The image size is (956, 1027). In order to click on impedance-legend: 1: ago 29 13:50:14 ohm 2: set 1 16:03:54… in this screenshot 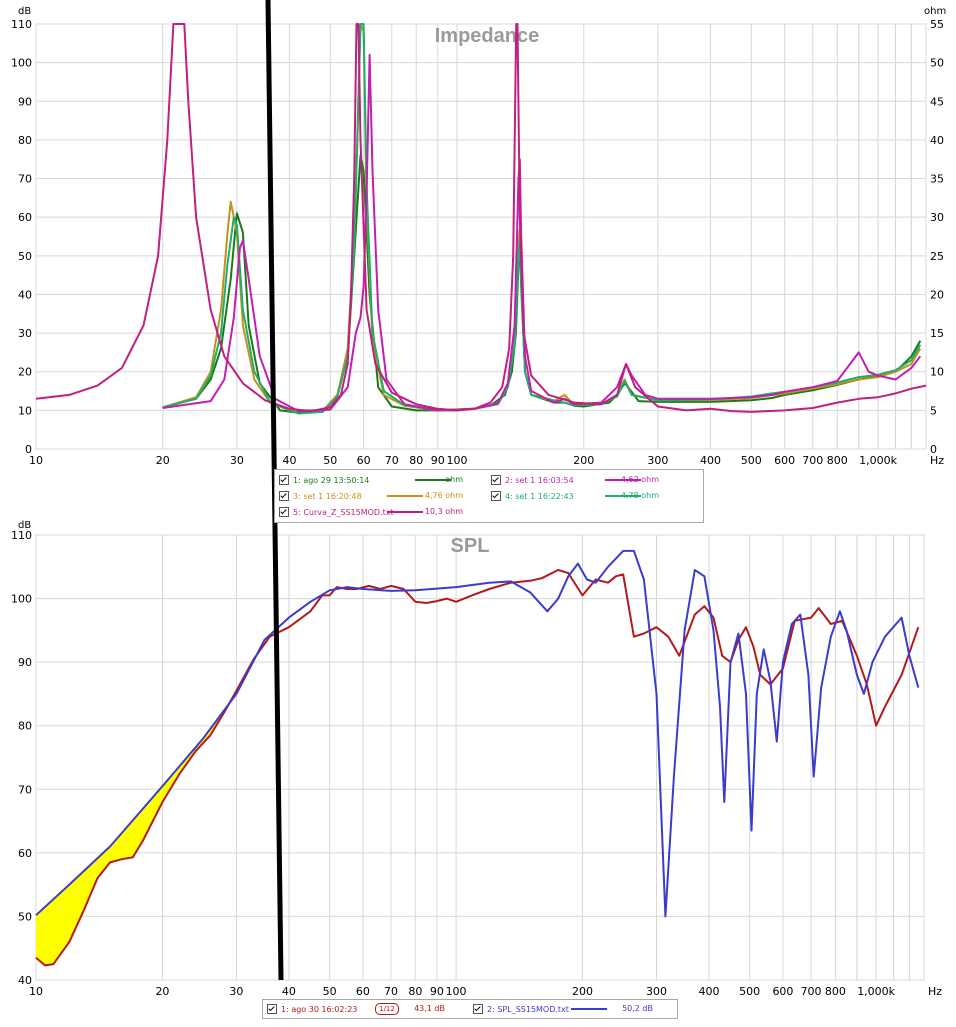, I will do `click(489, 496)`.